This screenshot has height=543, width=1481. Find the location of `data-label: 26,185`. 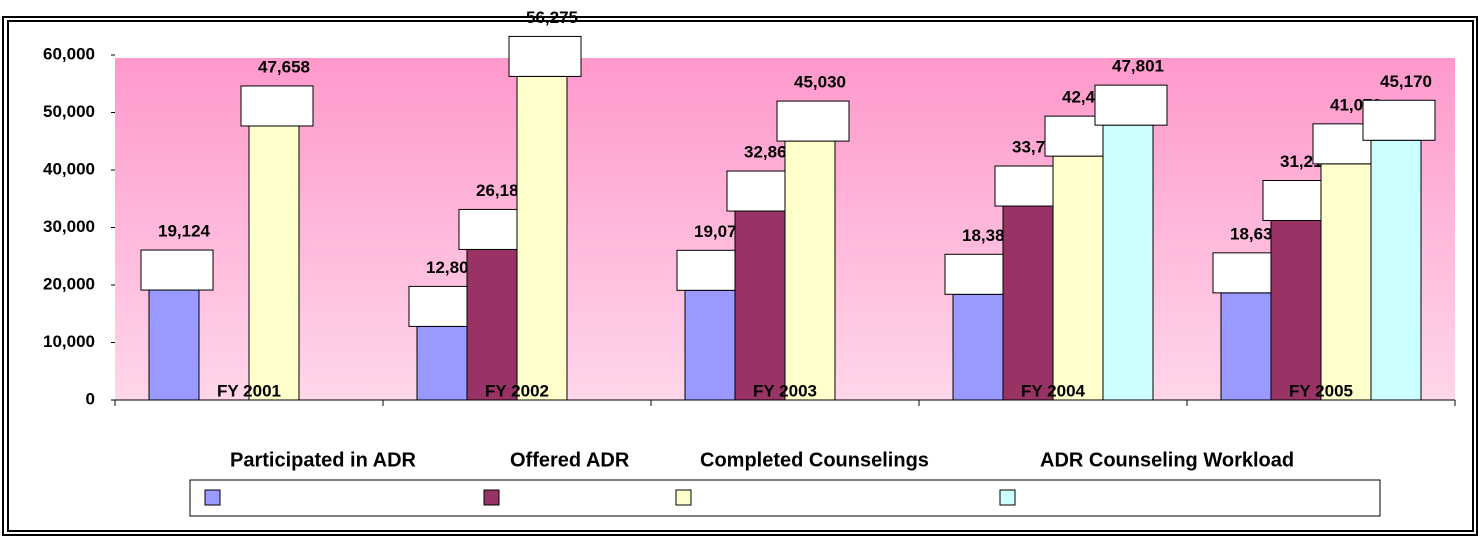

data-label: 26,185 is located at coordinates (502, 190).